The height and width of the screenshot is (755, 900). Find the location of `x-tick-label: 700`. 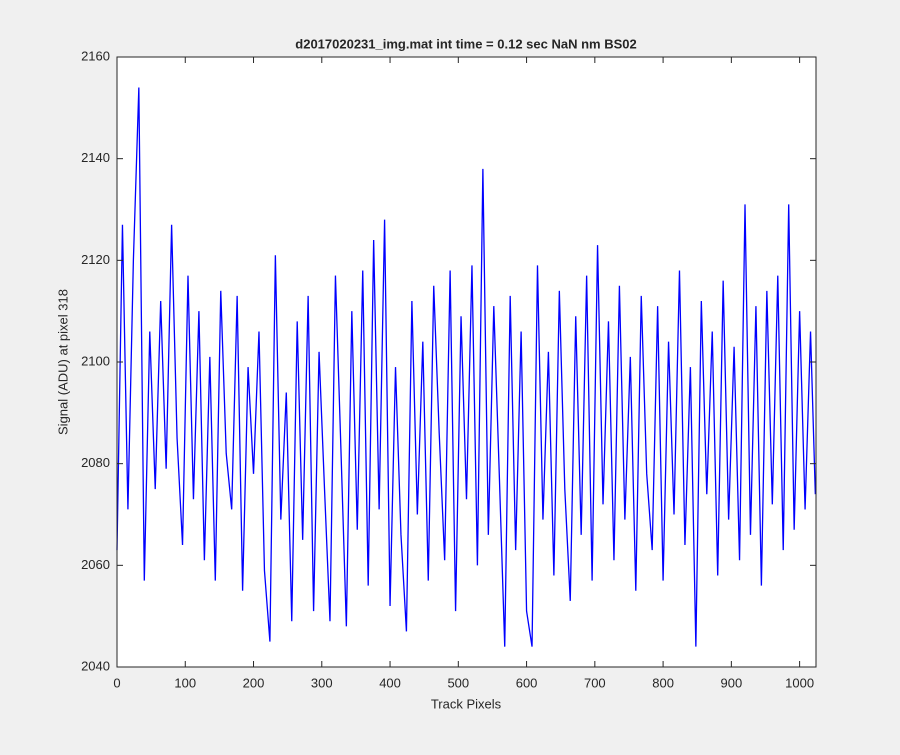

x-tick-label: 700 is located at coordinates (595, 682).